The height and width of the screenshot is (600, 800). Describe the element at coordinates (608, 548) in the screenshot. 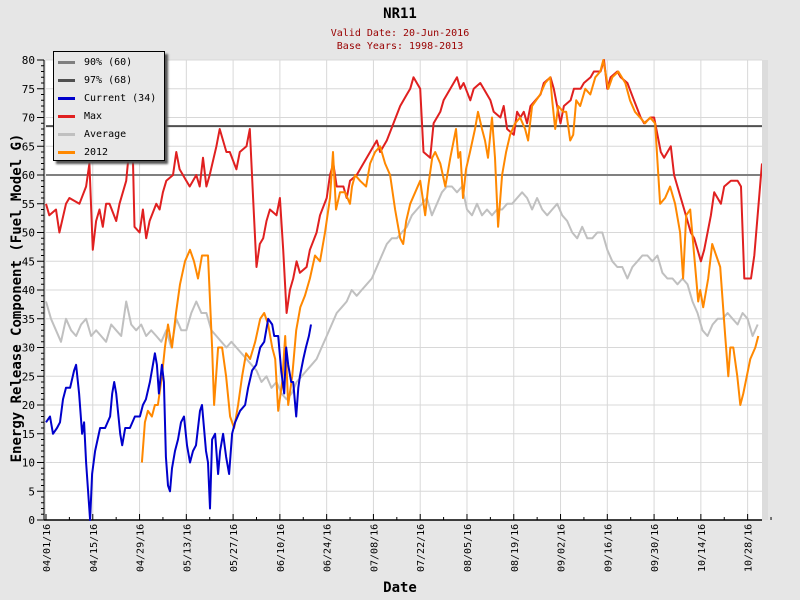

I see `x-tick-label: 09/16/16` at that location.